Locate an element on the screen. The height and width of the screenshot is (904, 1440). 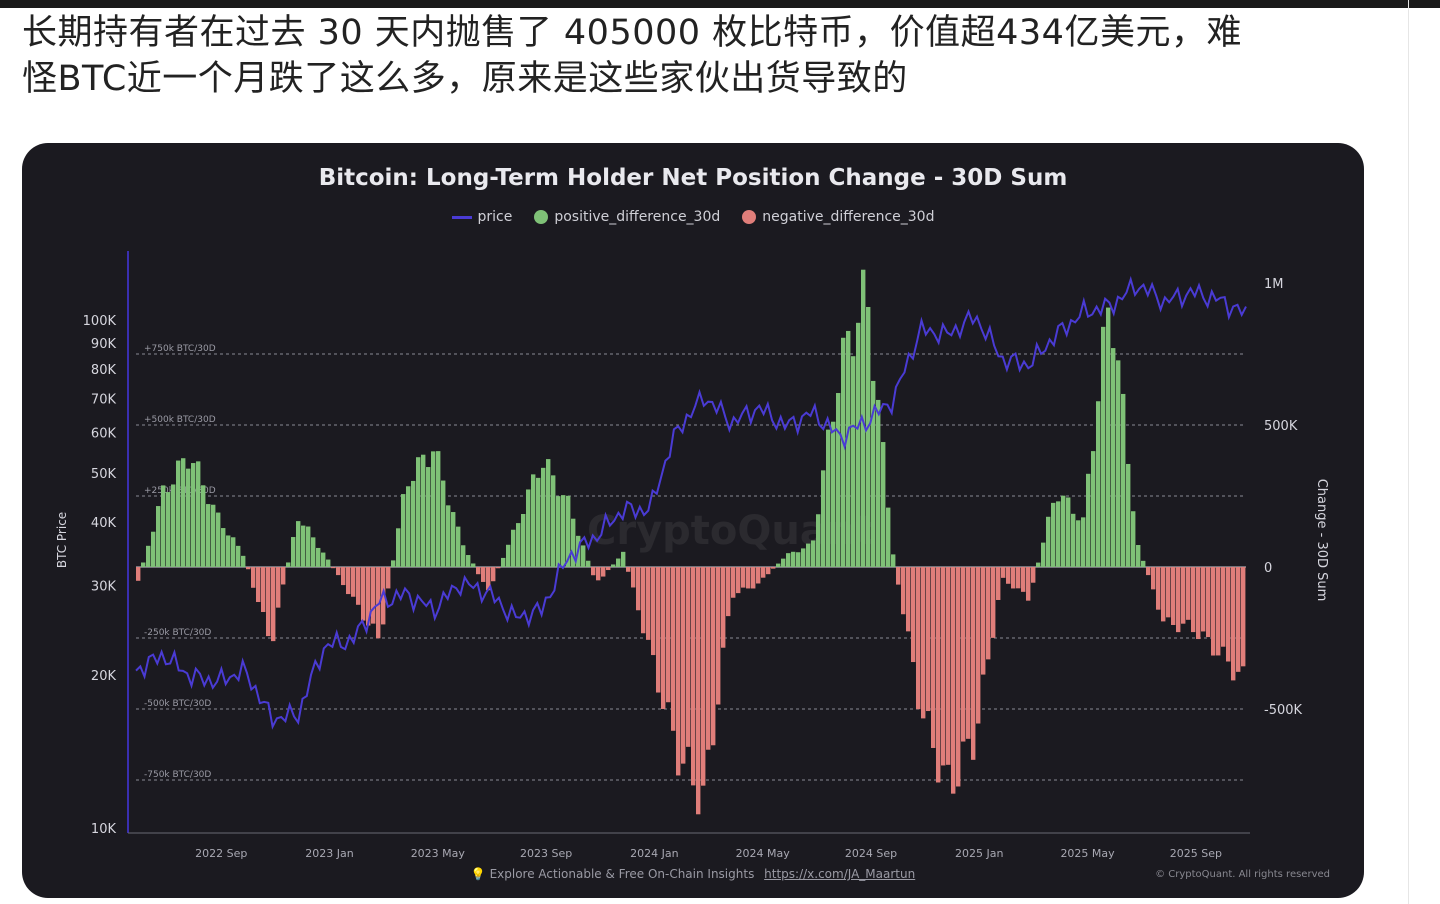
ref-line-label: +750k BTC/30D is located at coordinates (180, 349).